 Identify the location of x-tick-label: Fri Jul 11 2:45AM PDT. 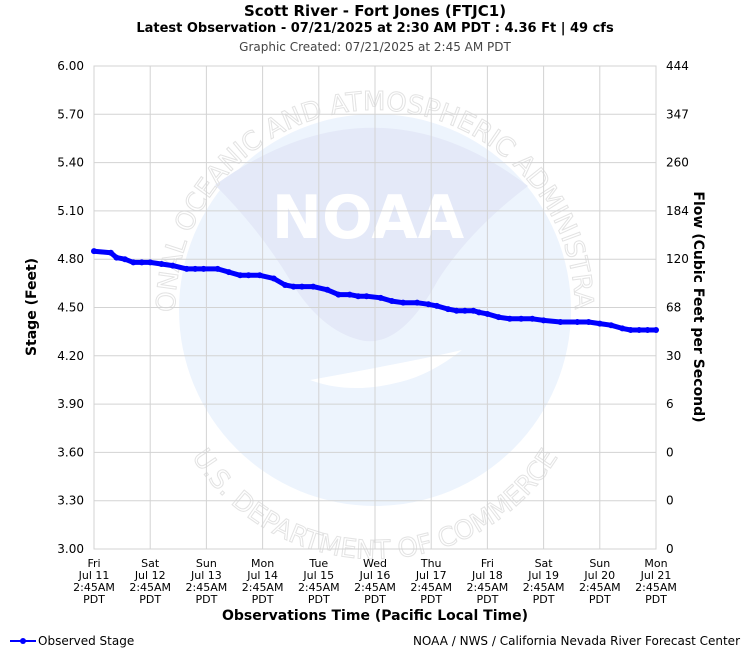
(94, 581).